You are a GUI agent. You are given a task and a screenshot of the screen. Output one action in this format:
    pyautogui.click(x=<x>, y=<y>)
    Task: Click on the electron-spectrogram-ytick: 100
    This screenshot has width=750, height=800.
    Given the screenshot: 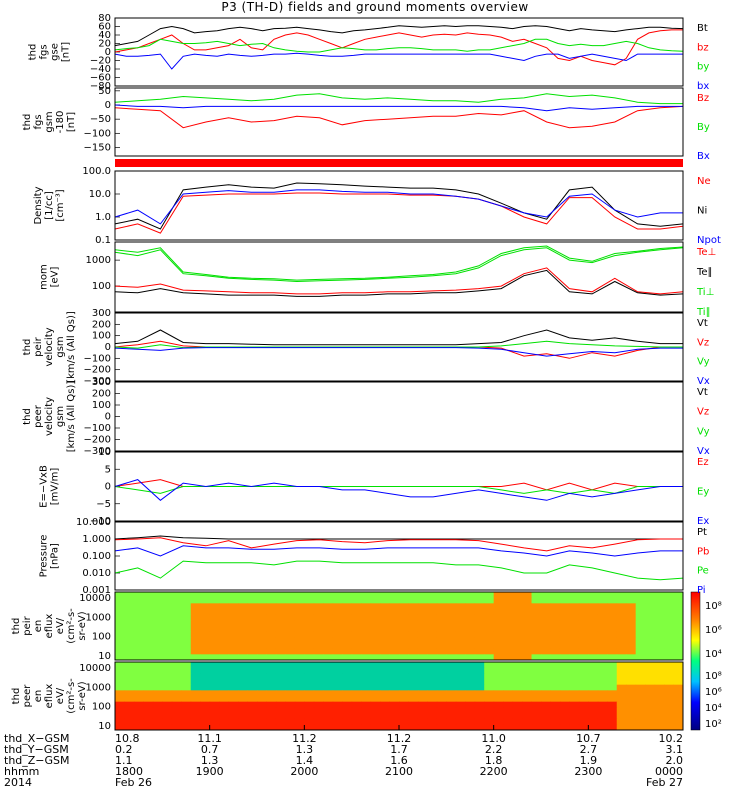 What is the action you would take?
    pyautogui.click(x=101, y=707)
    